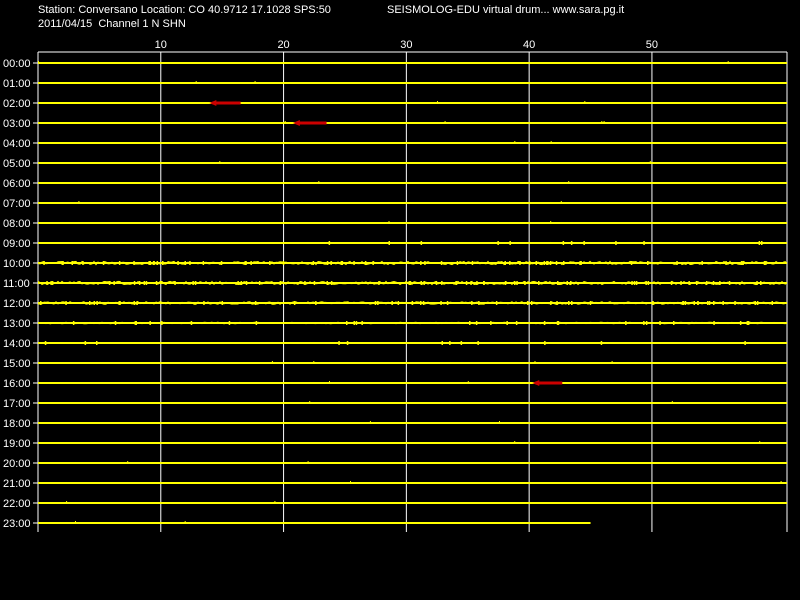 This screenshot has height=600, width=800. Describe the element at coordinates (17, 304) in the screenshot. I see `row-label: 12:00` at that location.